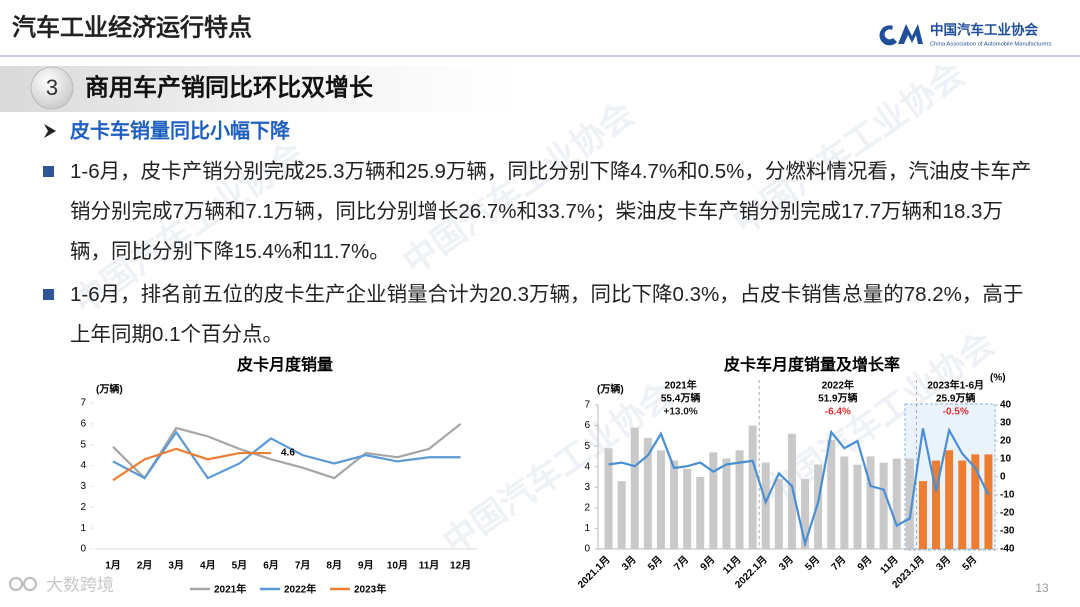  What do you see at coordinates (1007, 495) in the screenshot?
I see `y2-tick-label: -10` at bounding box center [1007, 495].